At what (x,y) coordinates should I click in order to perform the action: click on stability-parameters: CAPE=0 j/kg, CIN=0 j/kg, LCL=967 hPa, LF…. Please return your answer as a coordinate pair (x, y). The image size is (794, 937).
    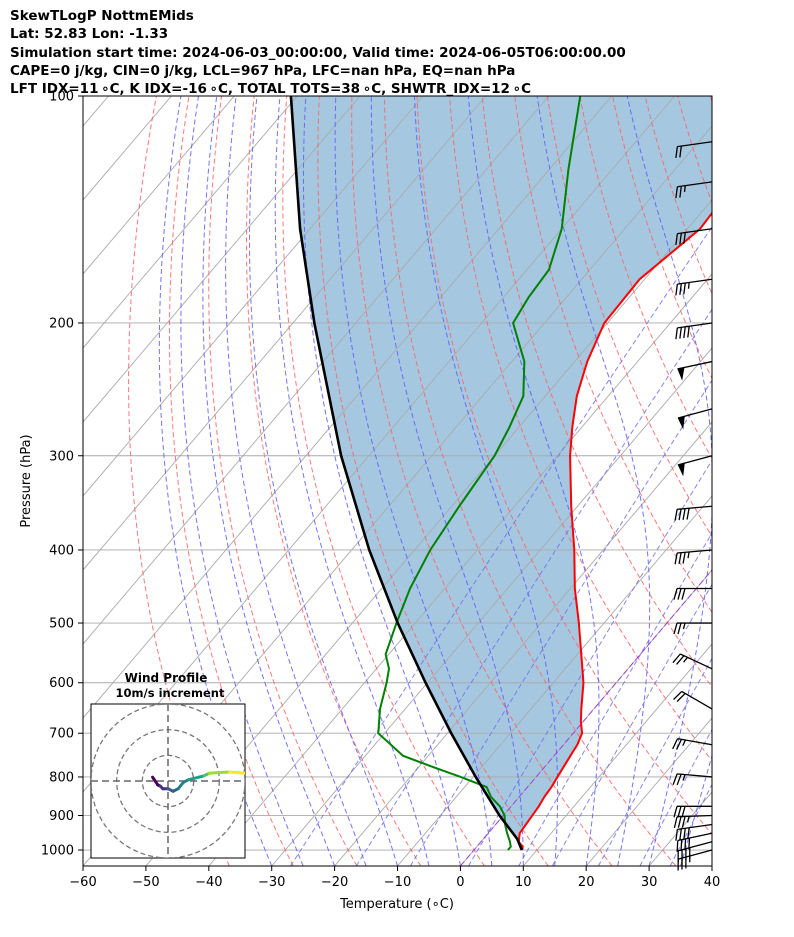
    Looking at the image, I should click on (263, 70).